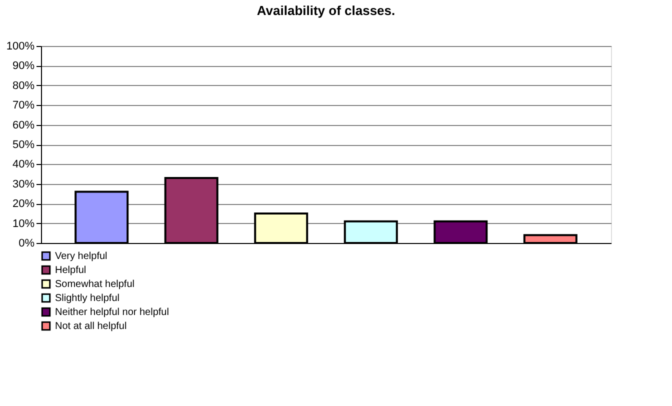 This screenshot has width=672, height=406. Describe the element at coordinates (91, 326) in the screenshot. I see `legend-label: Not at all helpful` at that location.